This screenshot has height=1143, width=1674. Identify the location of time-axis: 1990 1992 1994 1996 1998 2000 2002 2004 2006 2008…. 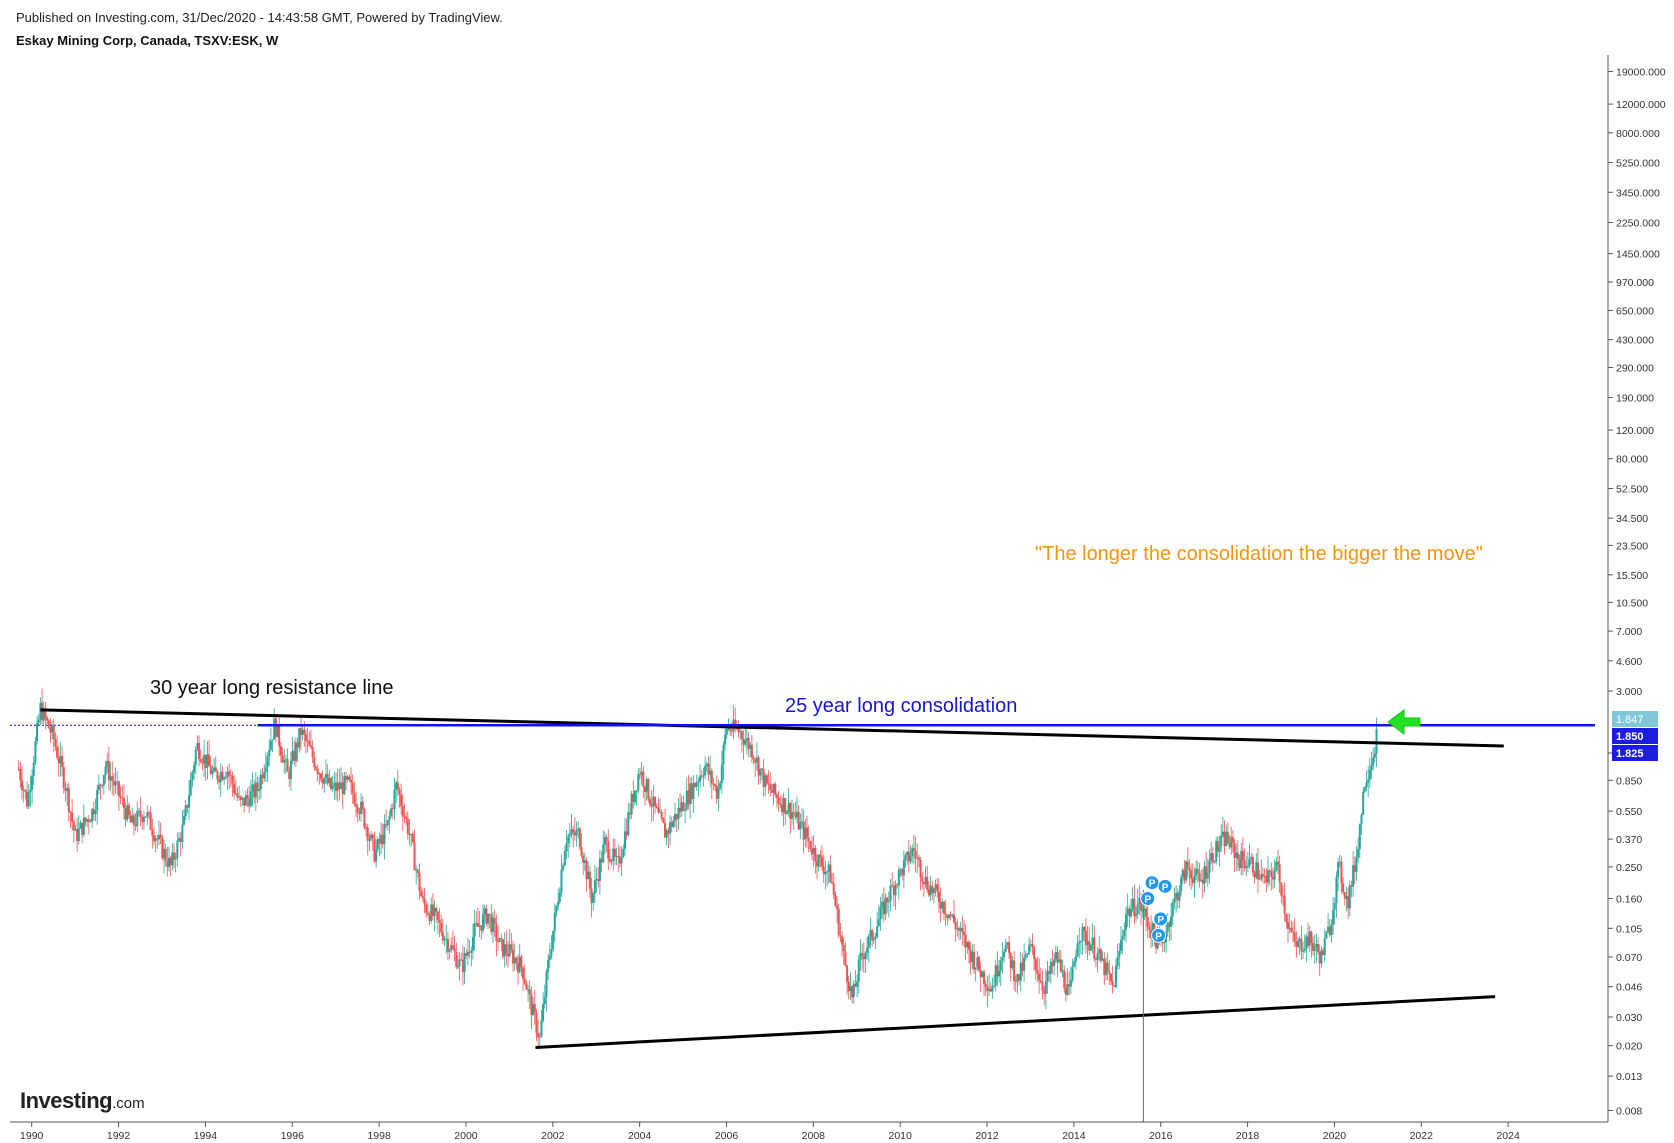
(809, 1131).